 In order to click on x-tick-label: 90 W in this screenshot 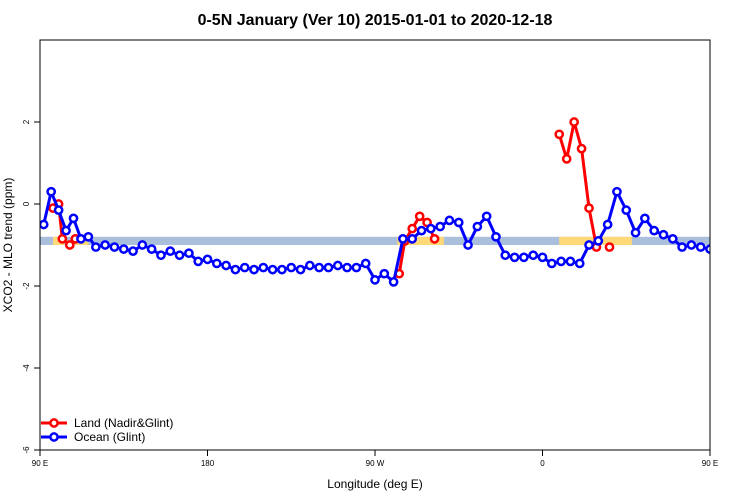, I will do `click(375, 463)`.